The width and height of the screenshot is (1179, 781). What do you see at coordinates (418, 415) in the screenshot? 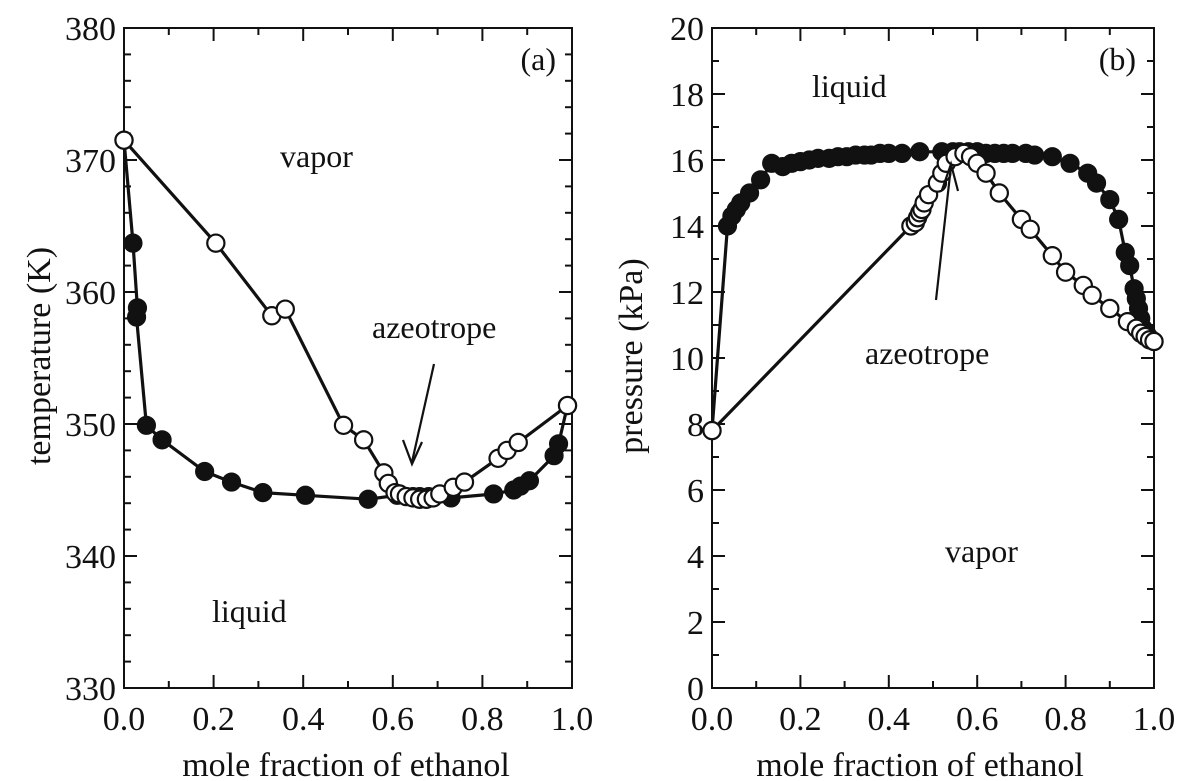
I see `azeotrope-arrow-a` at bounding box center [418, 415].